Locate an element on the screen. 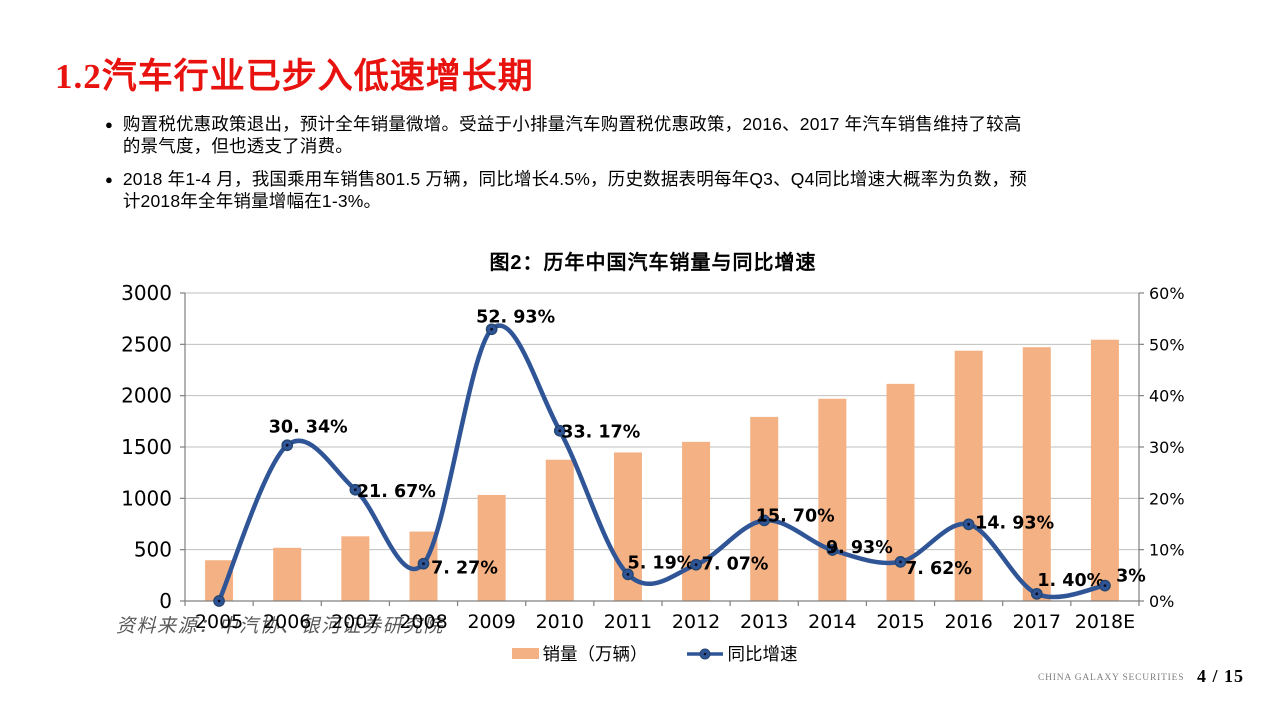 This screenshot has height=719, width=1279. right-axis-label: 10% is located at coordinates (1167, 550).